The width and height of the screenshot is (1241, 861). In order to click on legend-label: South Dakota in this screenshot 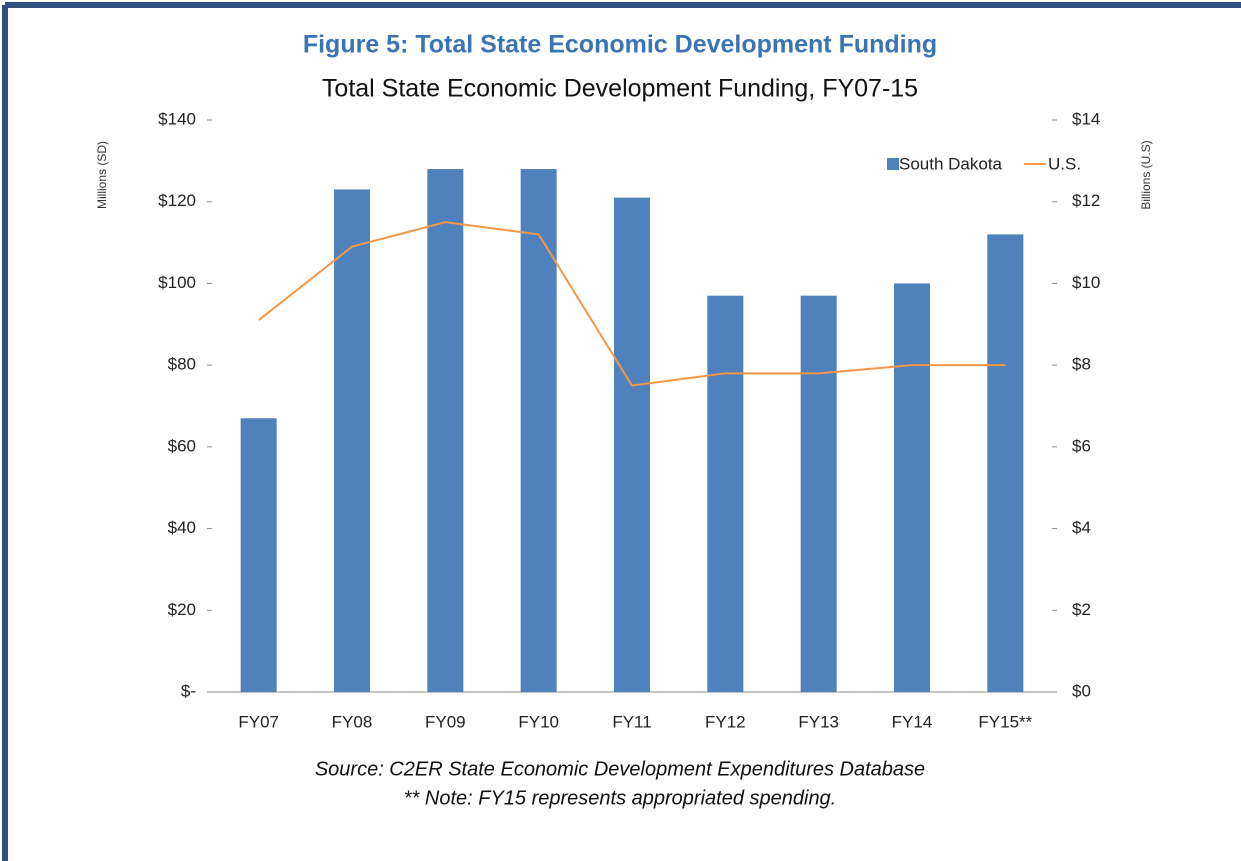, I will do `click(951, 163)`.